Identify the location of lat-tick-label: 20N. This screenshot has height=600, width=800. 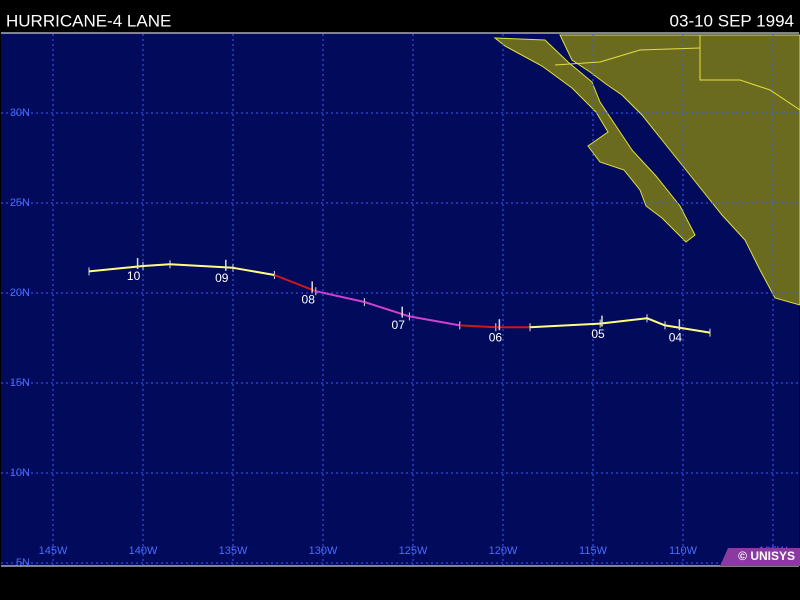
(20, 293).